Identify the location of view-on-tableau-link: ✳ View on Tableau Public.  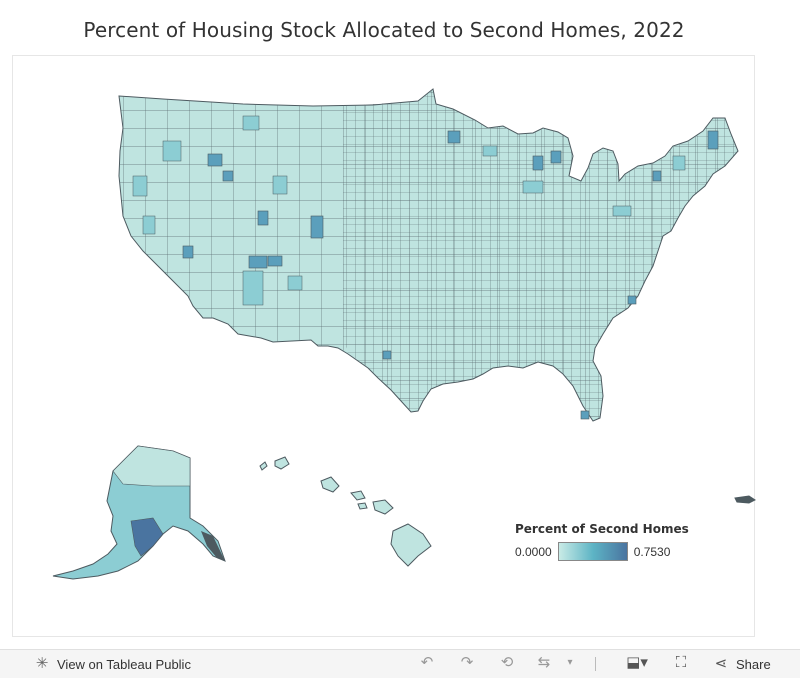
(112, 664).